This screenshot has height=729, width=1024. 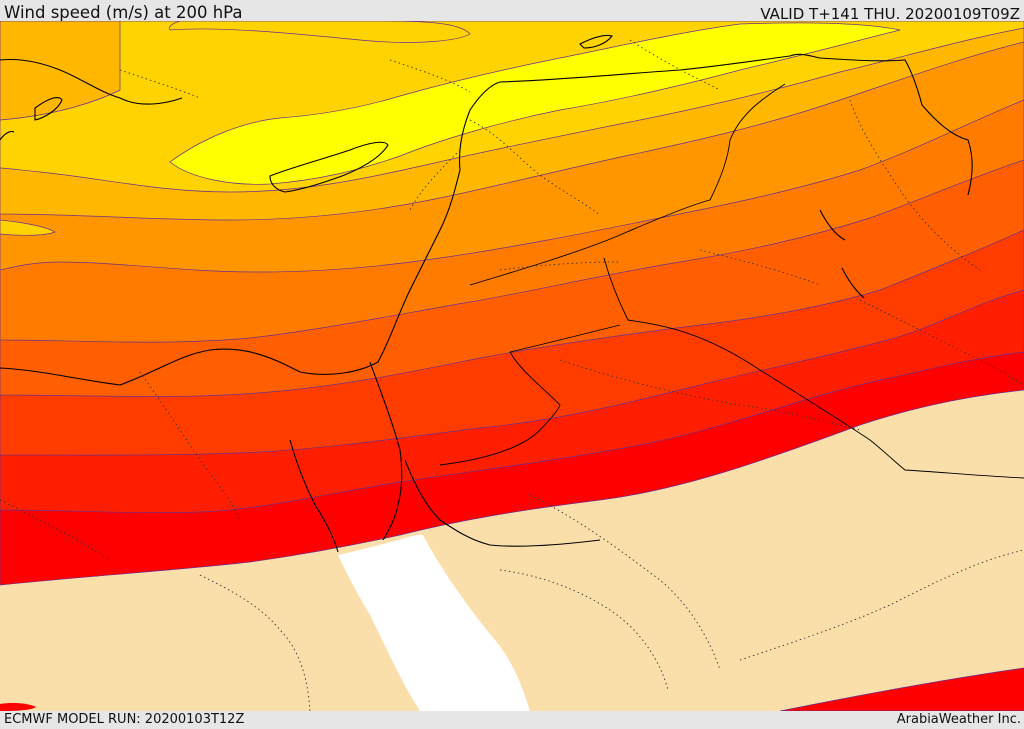 I want to click on contour-band-sw, so click(x=18, y=707).